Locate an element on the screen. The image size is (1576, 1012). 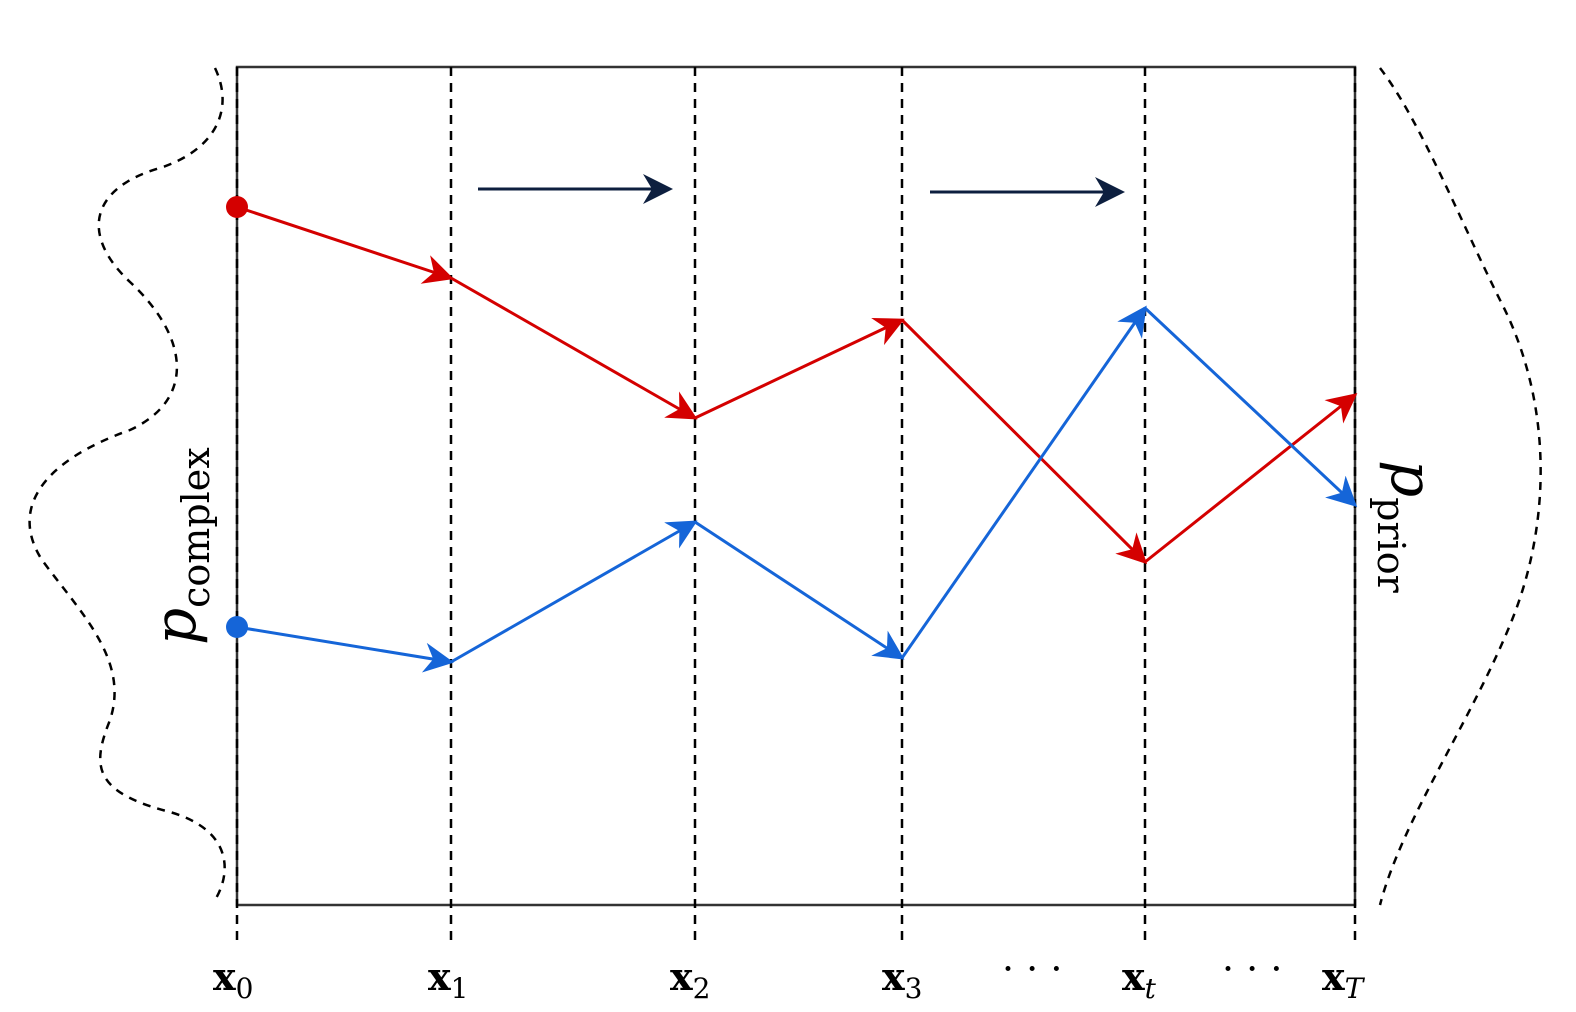
p-complex-label: pcomplex is located at coordinates (179, 546).